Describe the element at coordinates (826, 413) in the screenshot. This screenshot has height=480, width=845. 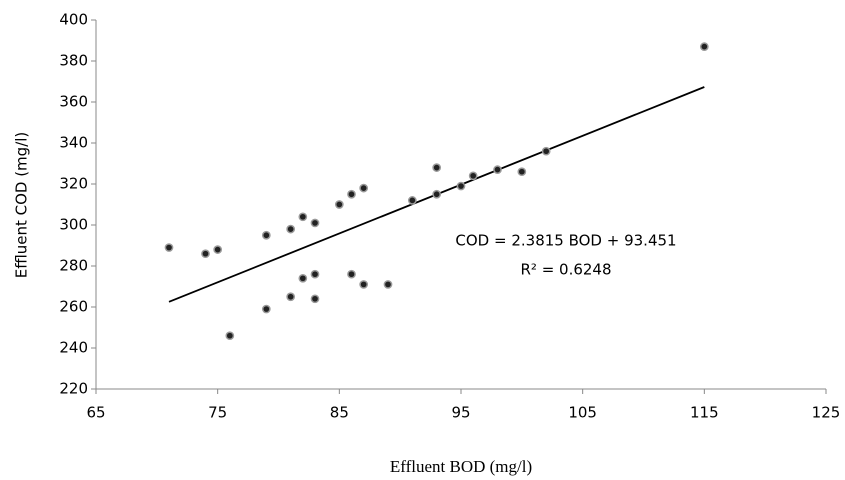
I see `x-tick-label: 125` at that location.